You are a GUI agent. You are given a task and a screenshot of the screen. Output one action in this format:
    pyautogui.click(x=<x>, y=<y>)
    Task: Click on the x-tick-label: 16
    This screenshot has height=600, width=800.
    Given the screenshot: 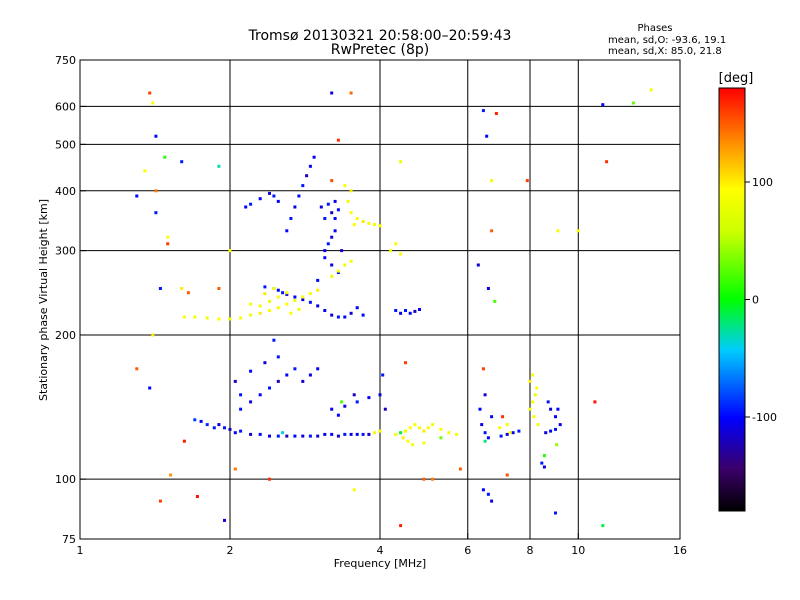 What is the action you would take?
    pyautogui.click(x=680, y=550)
    